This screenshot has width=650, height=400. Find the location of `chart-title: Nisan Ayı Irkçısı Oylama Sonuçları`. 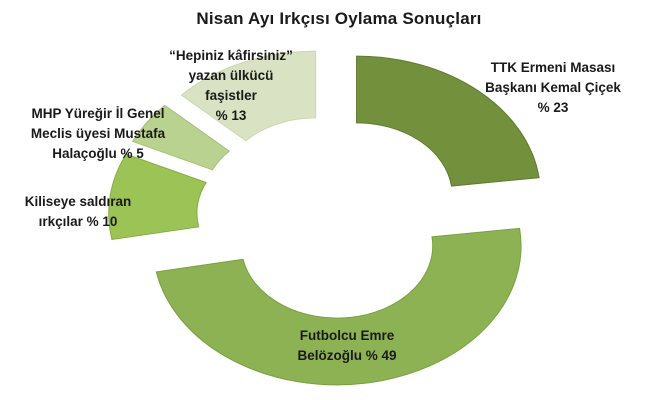

chart-title: Nisan Ayı Irkçısı Oylama Sonuçları is located at coordinates (339, 18).